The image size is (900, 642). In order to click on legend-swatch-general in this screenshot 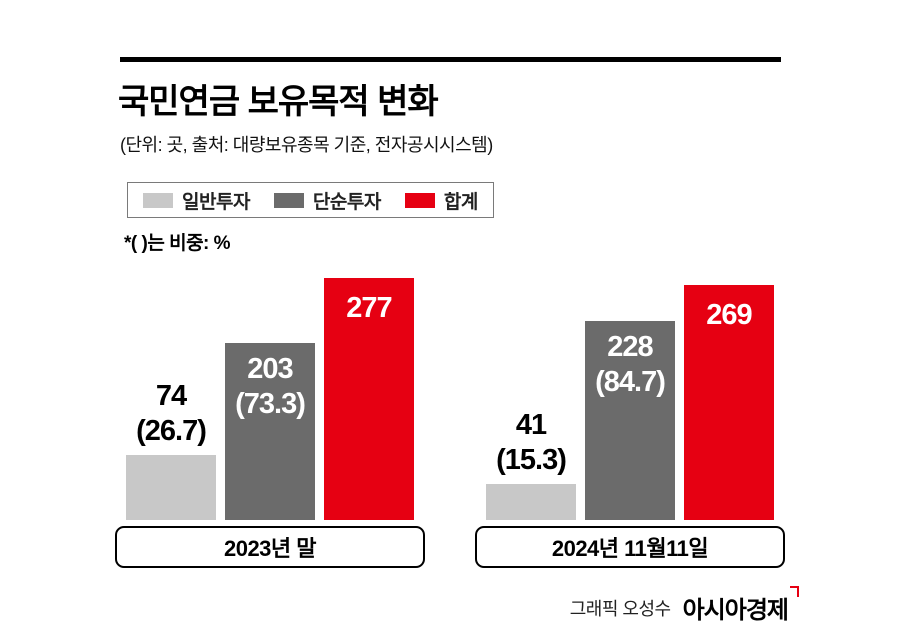, I will do `click(158, 200)`.